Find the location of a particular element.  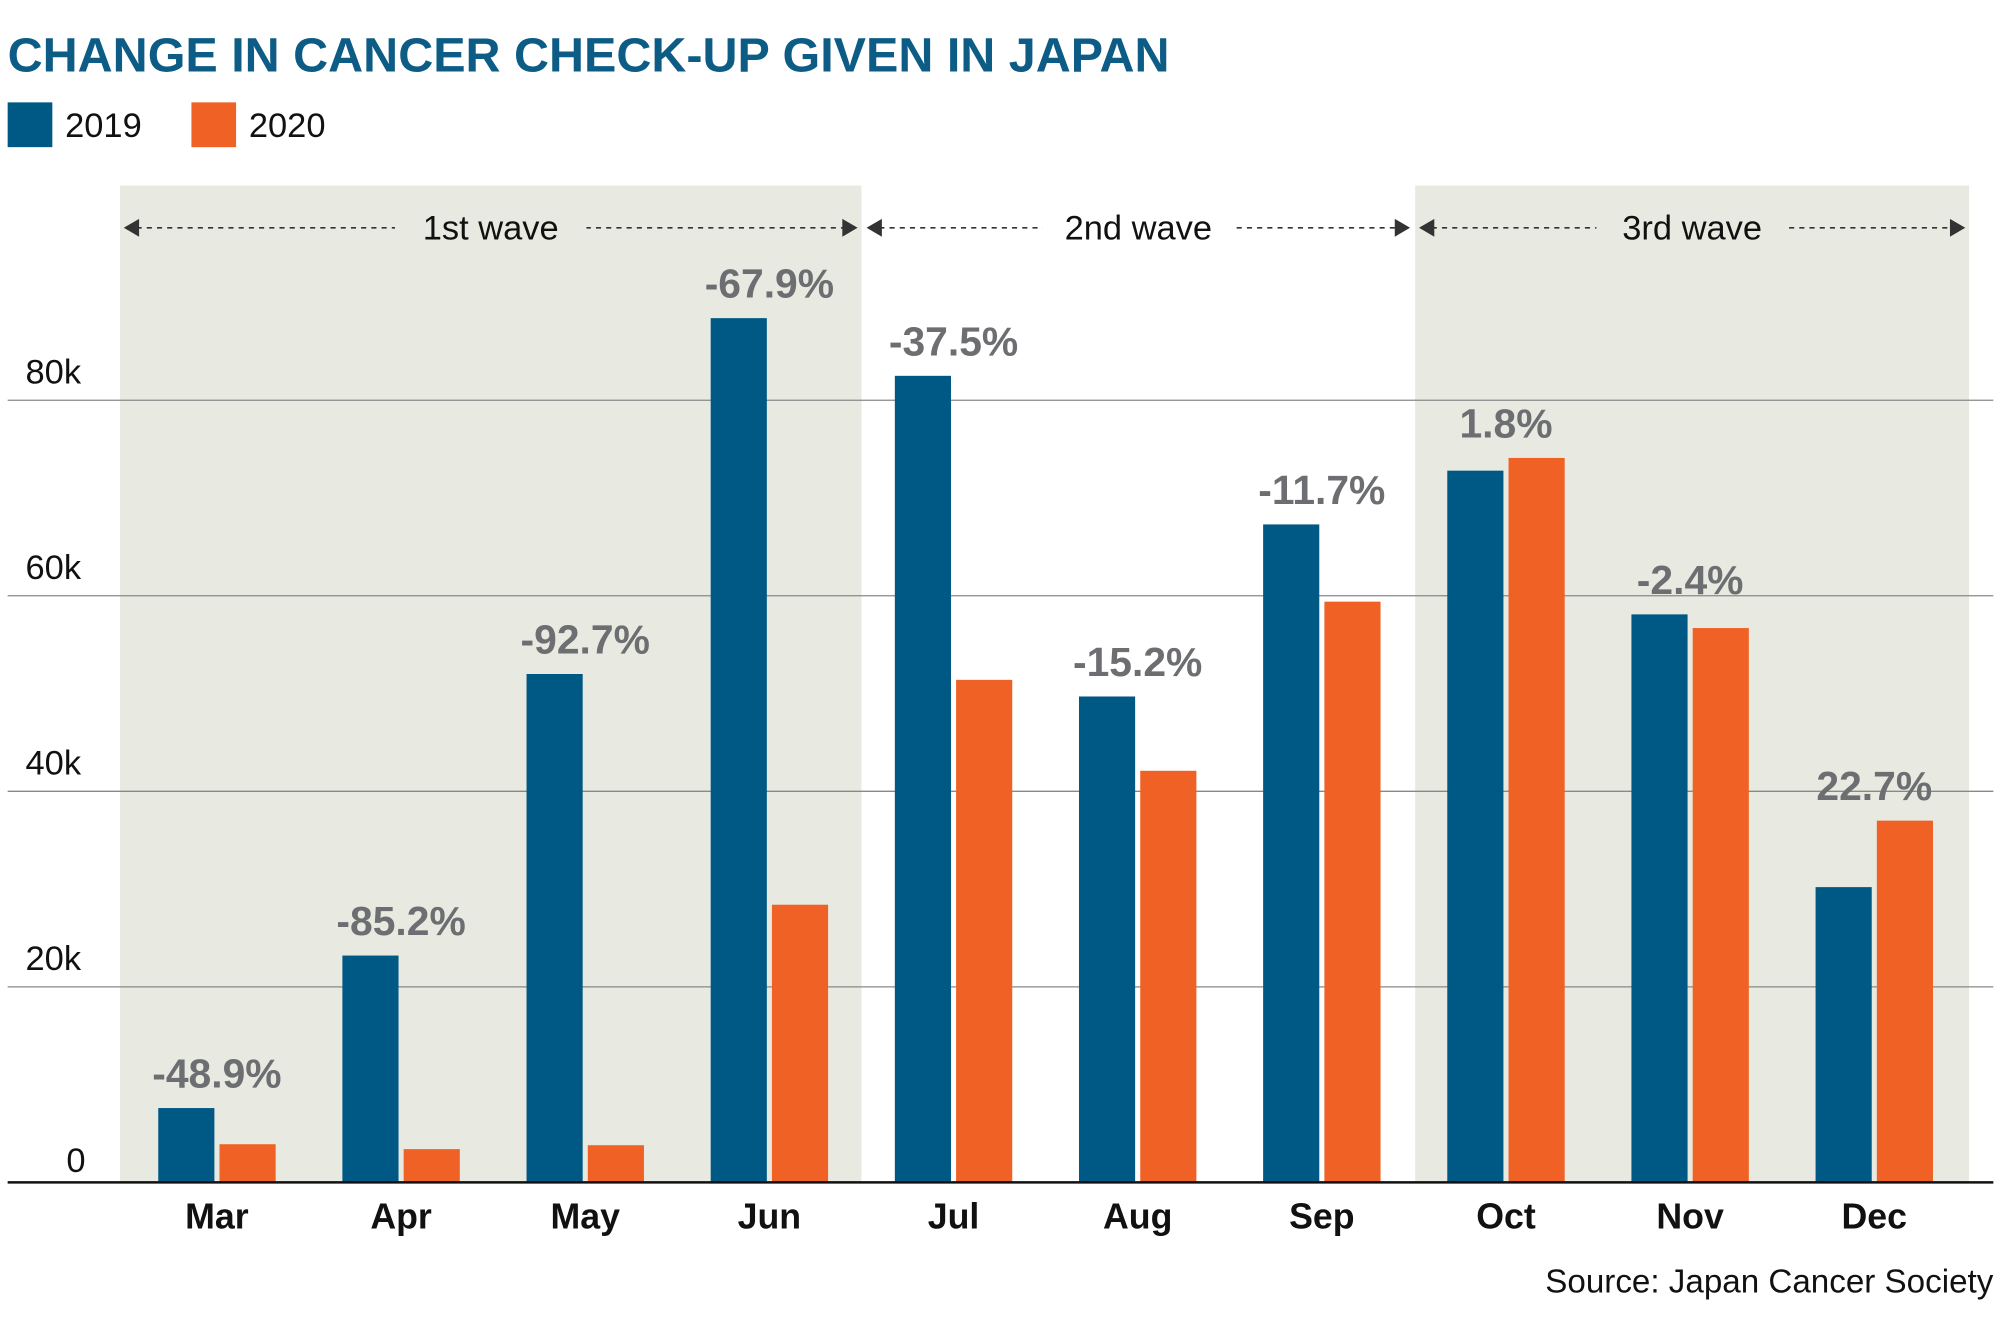

bar-2019-Dec is located at coordinates (1843, 1035).